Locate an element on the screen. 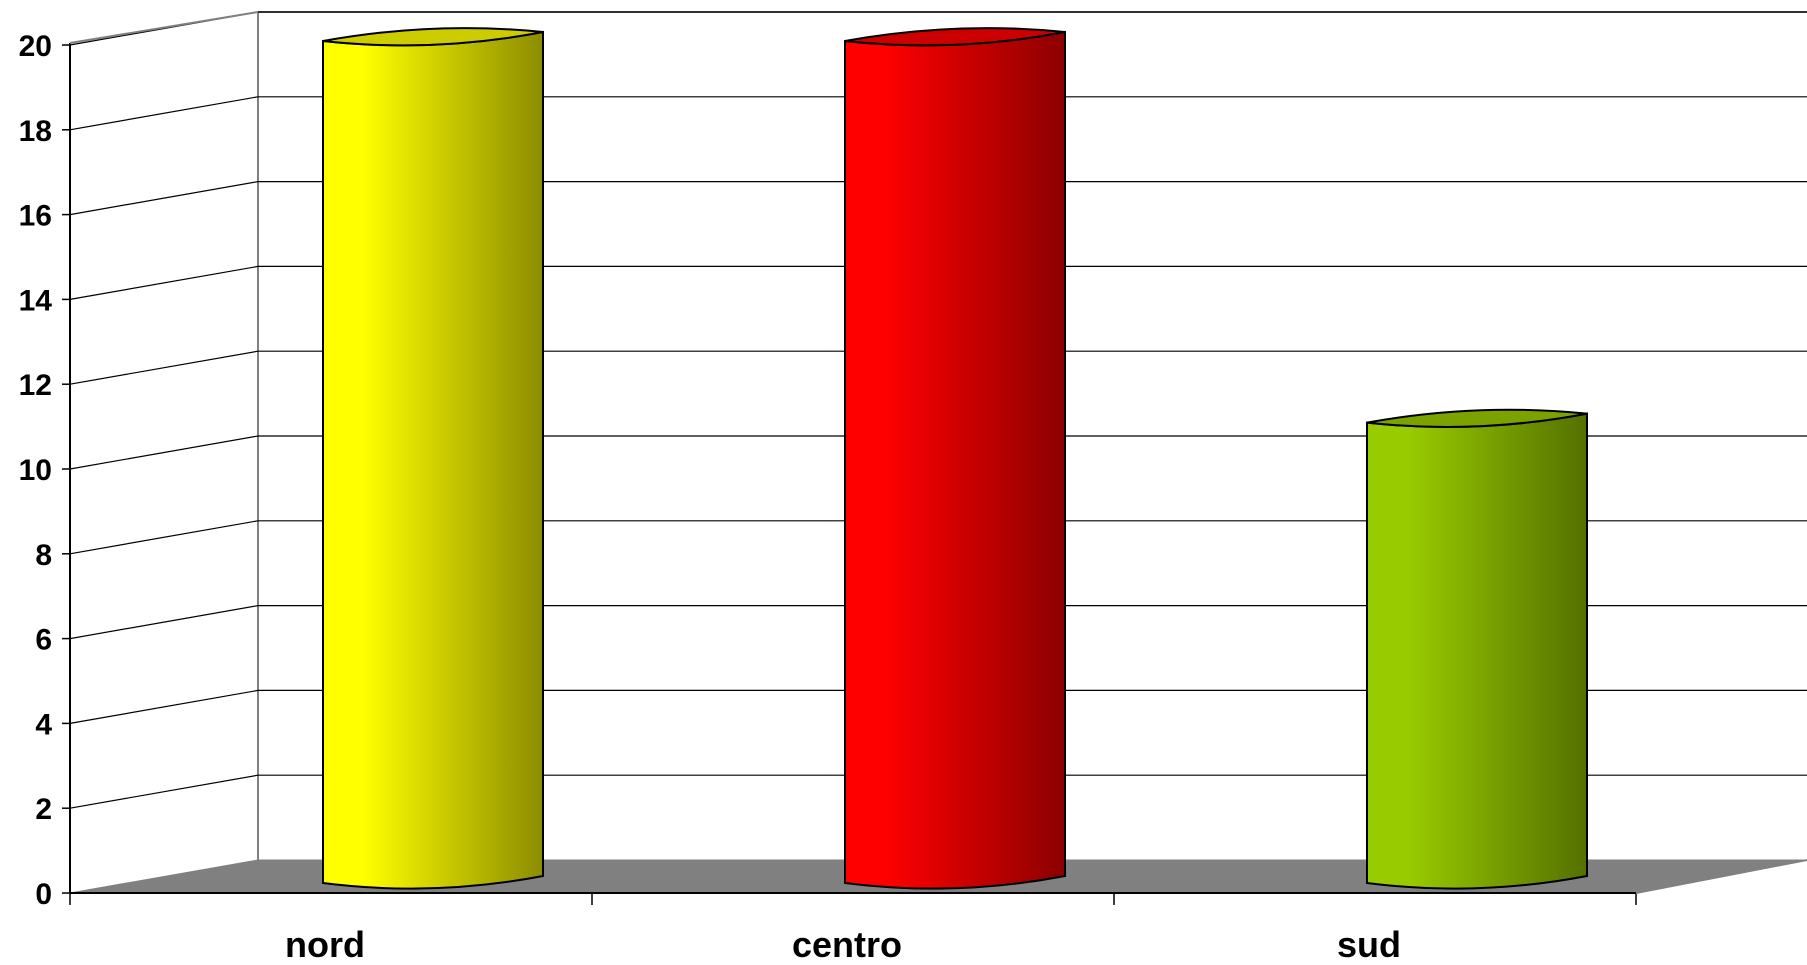 Image resolution: width=1807 pixels, height=965 pixels. bar-top-nord is located at coordinates (433, 37).